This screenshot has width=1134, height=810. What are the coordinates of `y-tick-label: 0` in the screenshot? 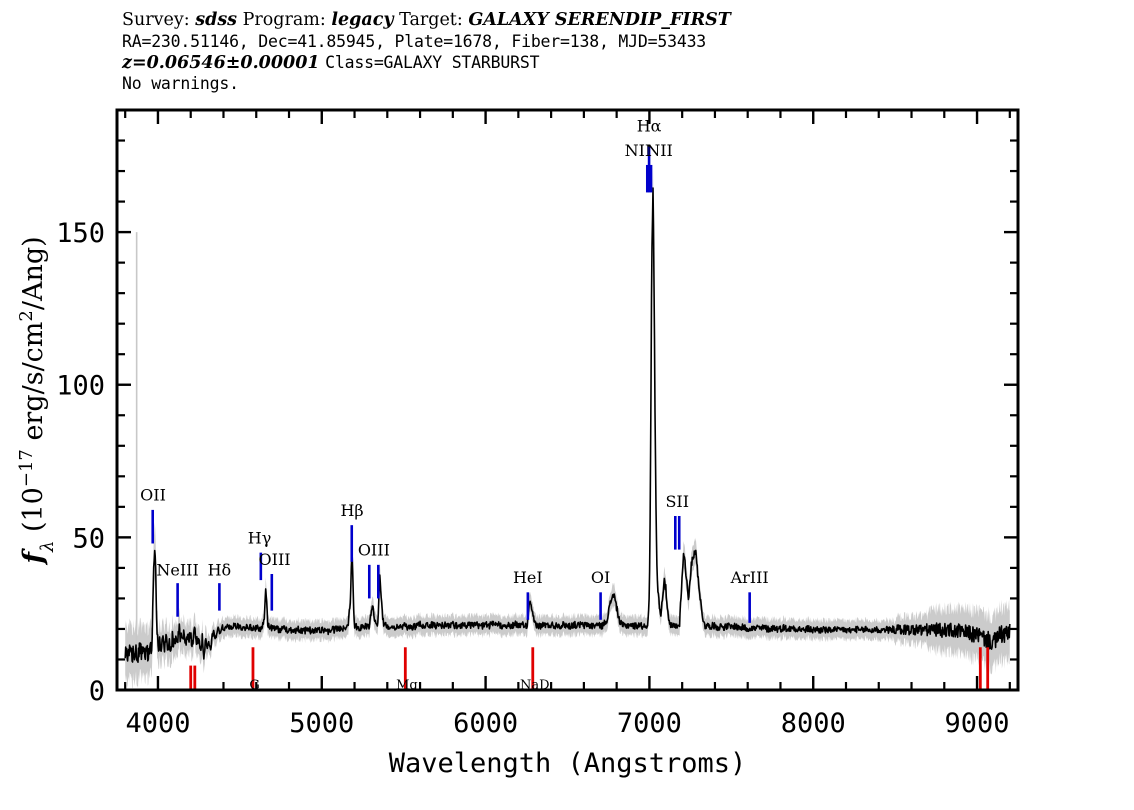 It's located at (97, 691).